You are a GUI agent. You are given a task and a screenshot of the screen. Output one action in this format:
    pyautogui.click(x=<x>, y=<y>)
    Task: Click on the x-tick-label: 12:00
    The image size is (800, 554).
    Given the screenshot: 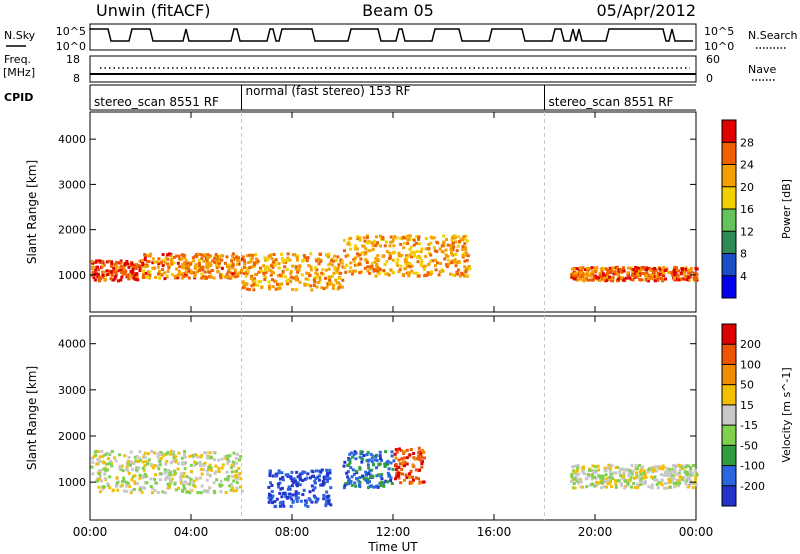 What is the action you would take?
    pyautogui.click(x=393, y=532)
    